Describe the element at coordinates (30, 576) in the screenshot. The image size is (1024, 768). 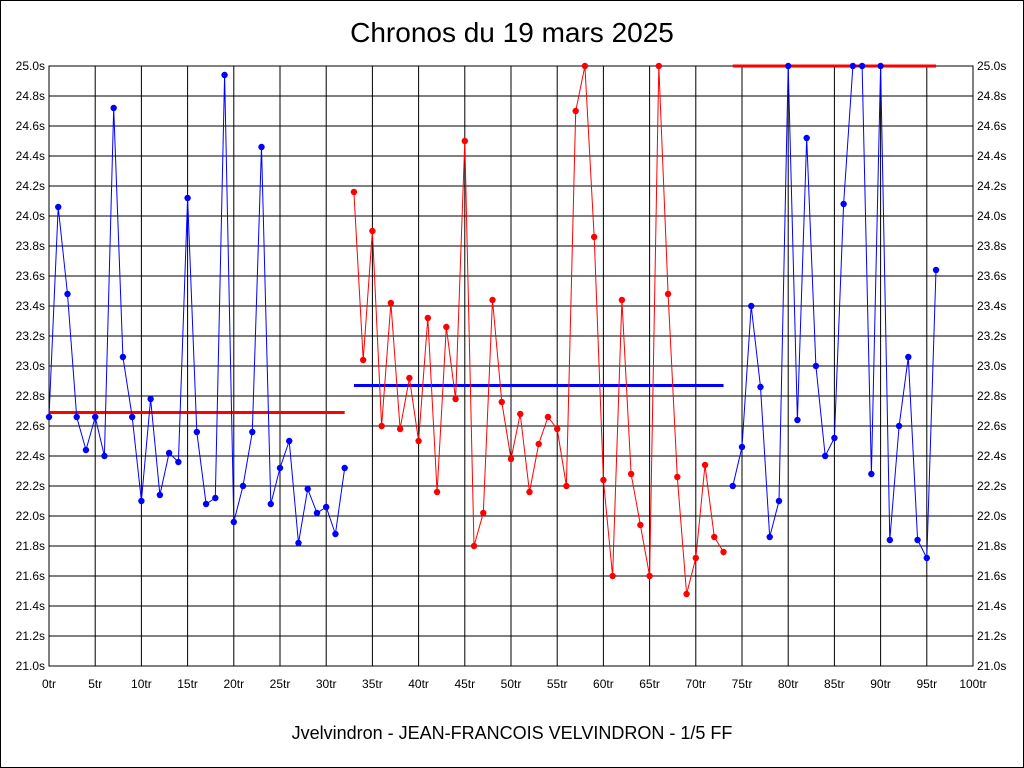
I see `y-tick-label-left: 21.6s` at that location.